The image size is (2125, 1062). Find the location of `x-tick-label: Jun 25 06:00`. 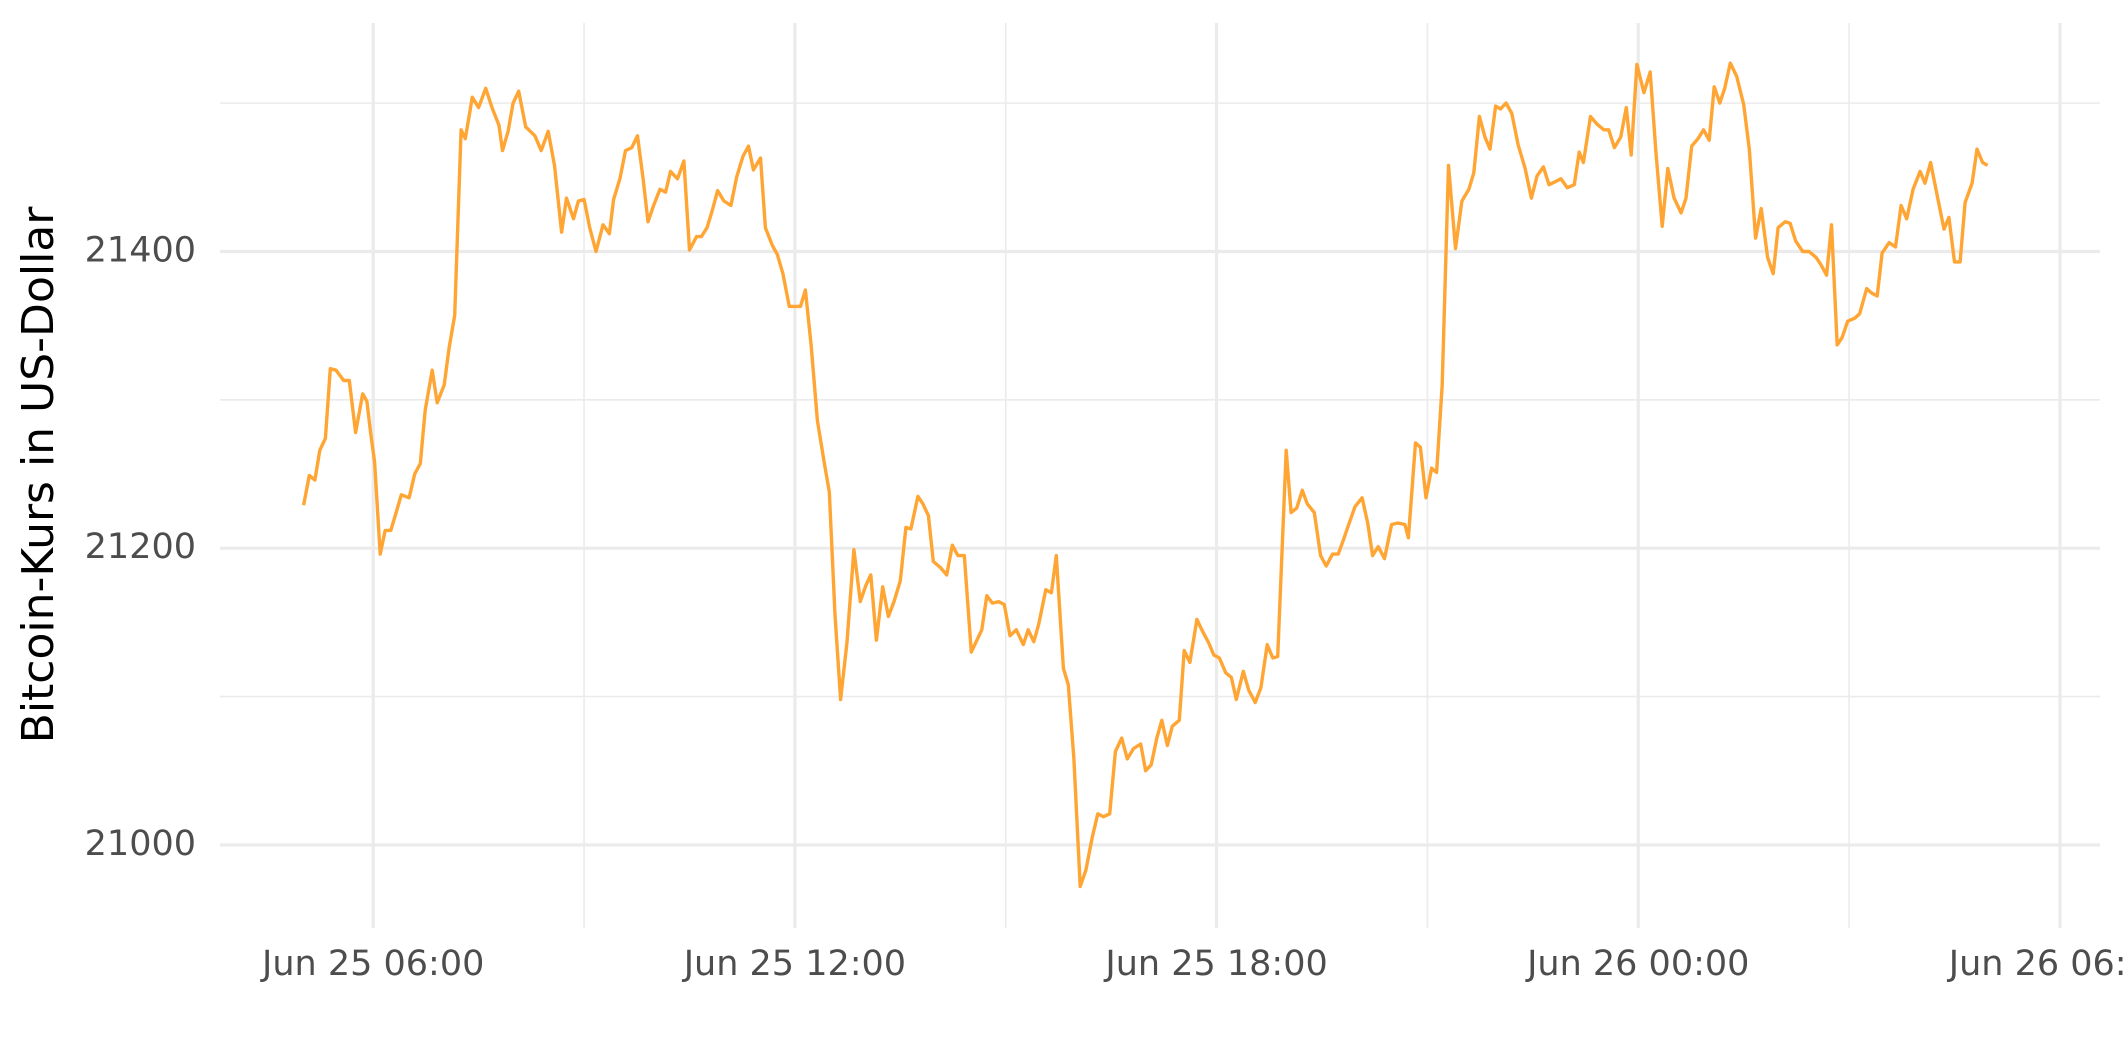

x-tick-label: Jun 25 06:00 is located at coordinates (372, 964).